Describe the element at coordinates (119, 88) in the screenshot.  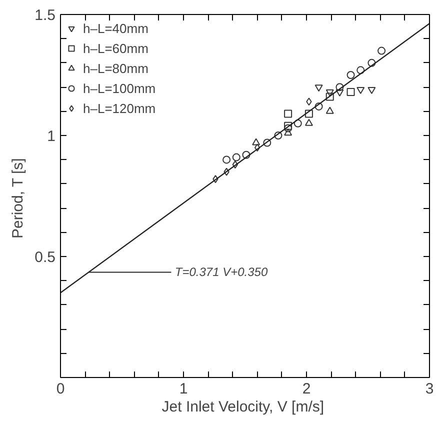
I see `legend-label: h–L=100mm` at that location.